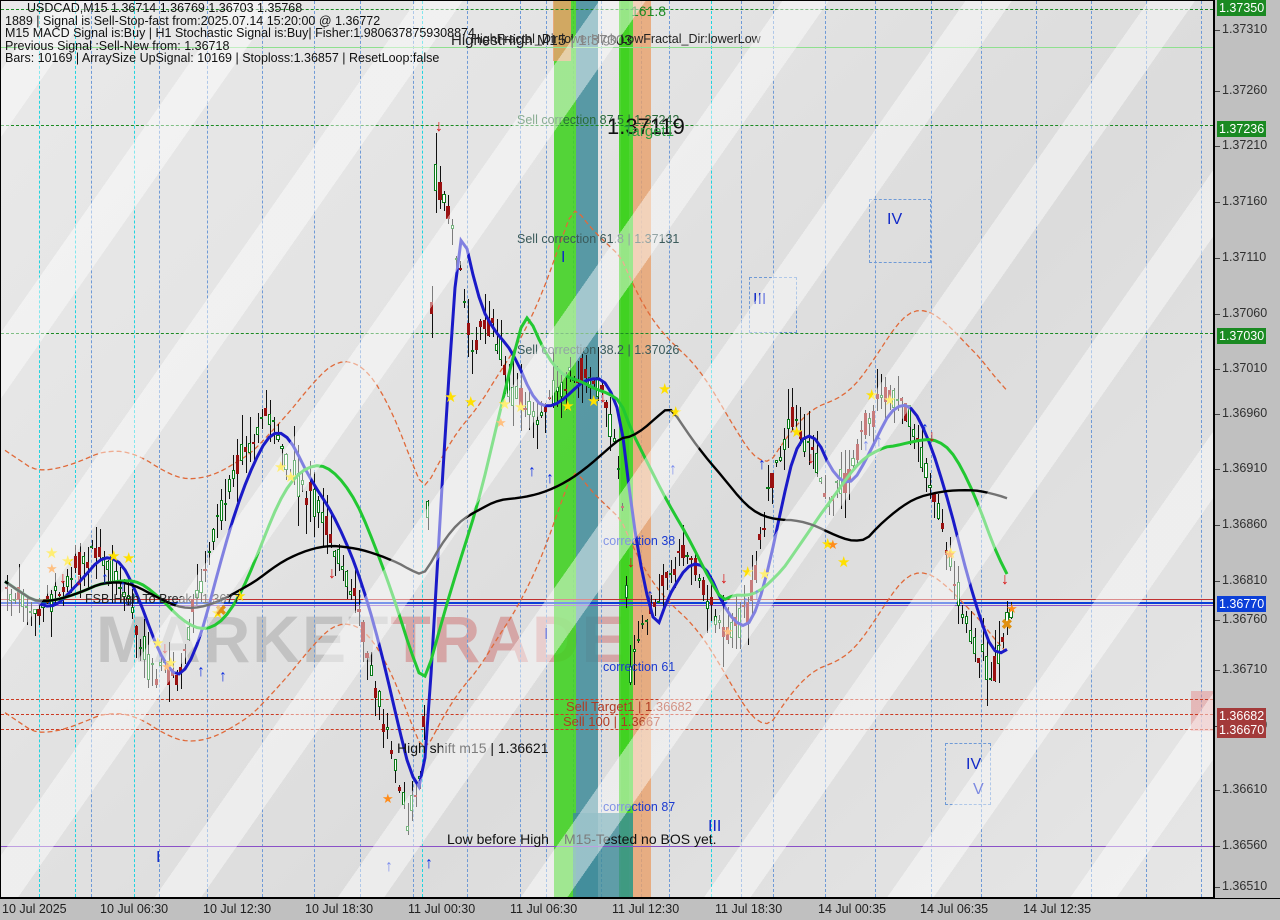 The height and width of the screenshot is (920, 1280). What do you see at coordinates (1242, 8) in the screenshot?
I see `price-level-box: 1.37350` at bounding box center [1242, 8].